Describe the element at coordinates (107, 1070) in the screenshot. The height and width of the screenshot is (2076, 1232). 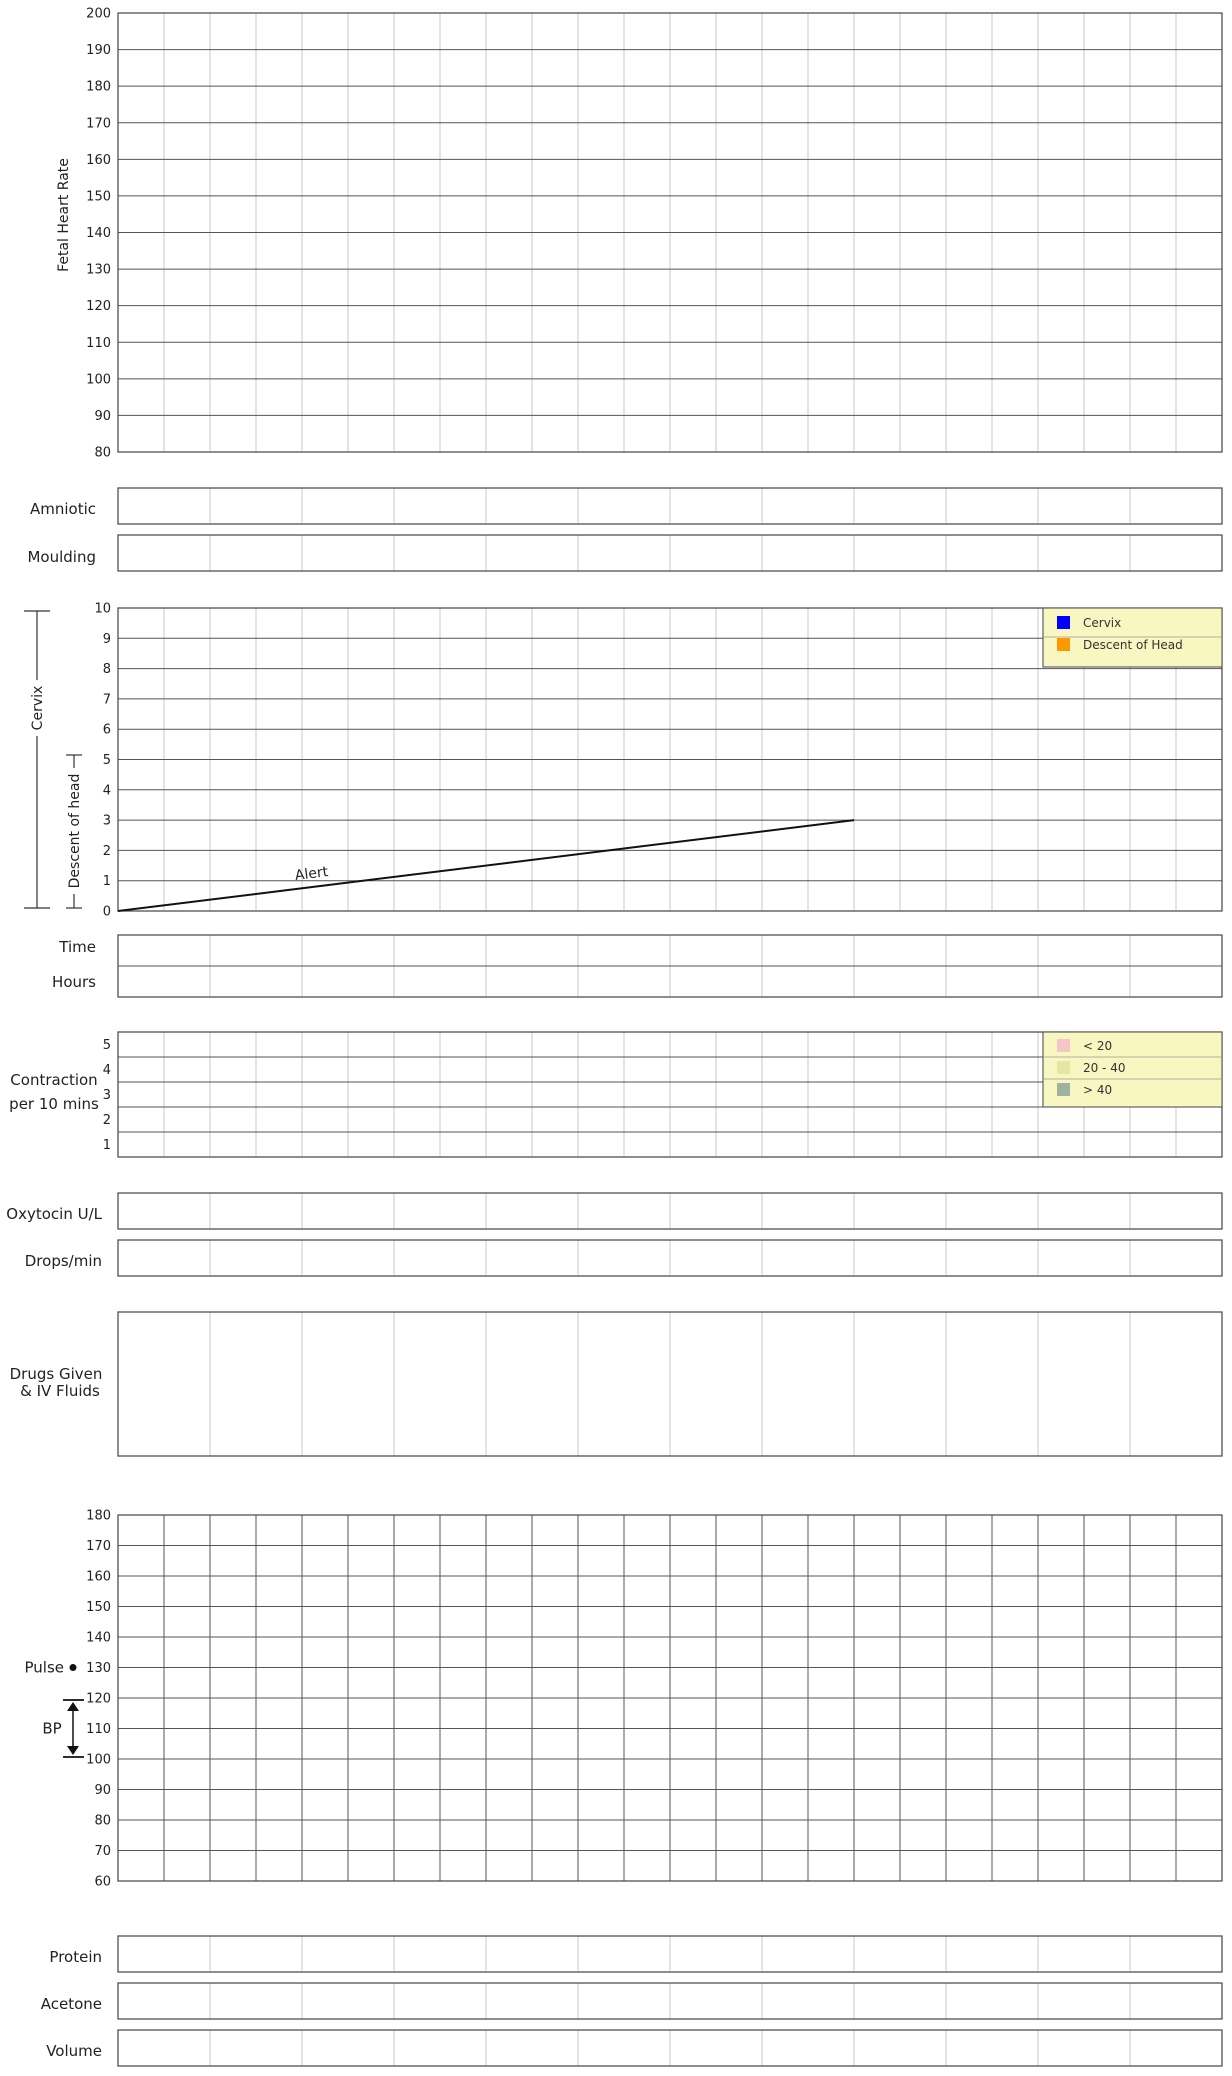
I see `contraction-y-tick: 4` at that location.